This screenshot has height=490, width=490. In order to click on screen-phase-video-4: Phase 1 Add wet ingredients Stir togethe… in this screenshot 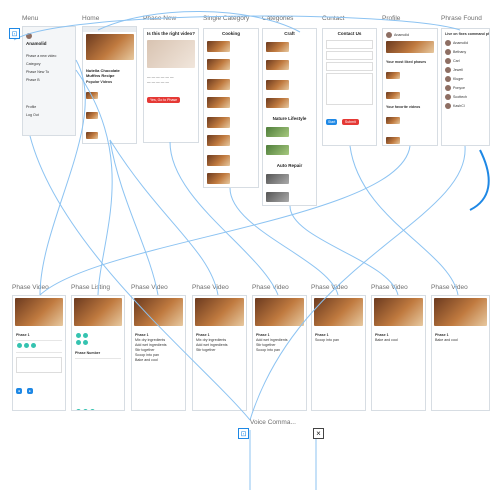, I will do `click(279, 353)`.